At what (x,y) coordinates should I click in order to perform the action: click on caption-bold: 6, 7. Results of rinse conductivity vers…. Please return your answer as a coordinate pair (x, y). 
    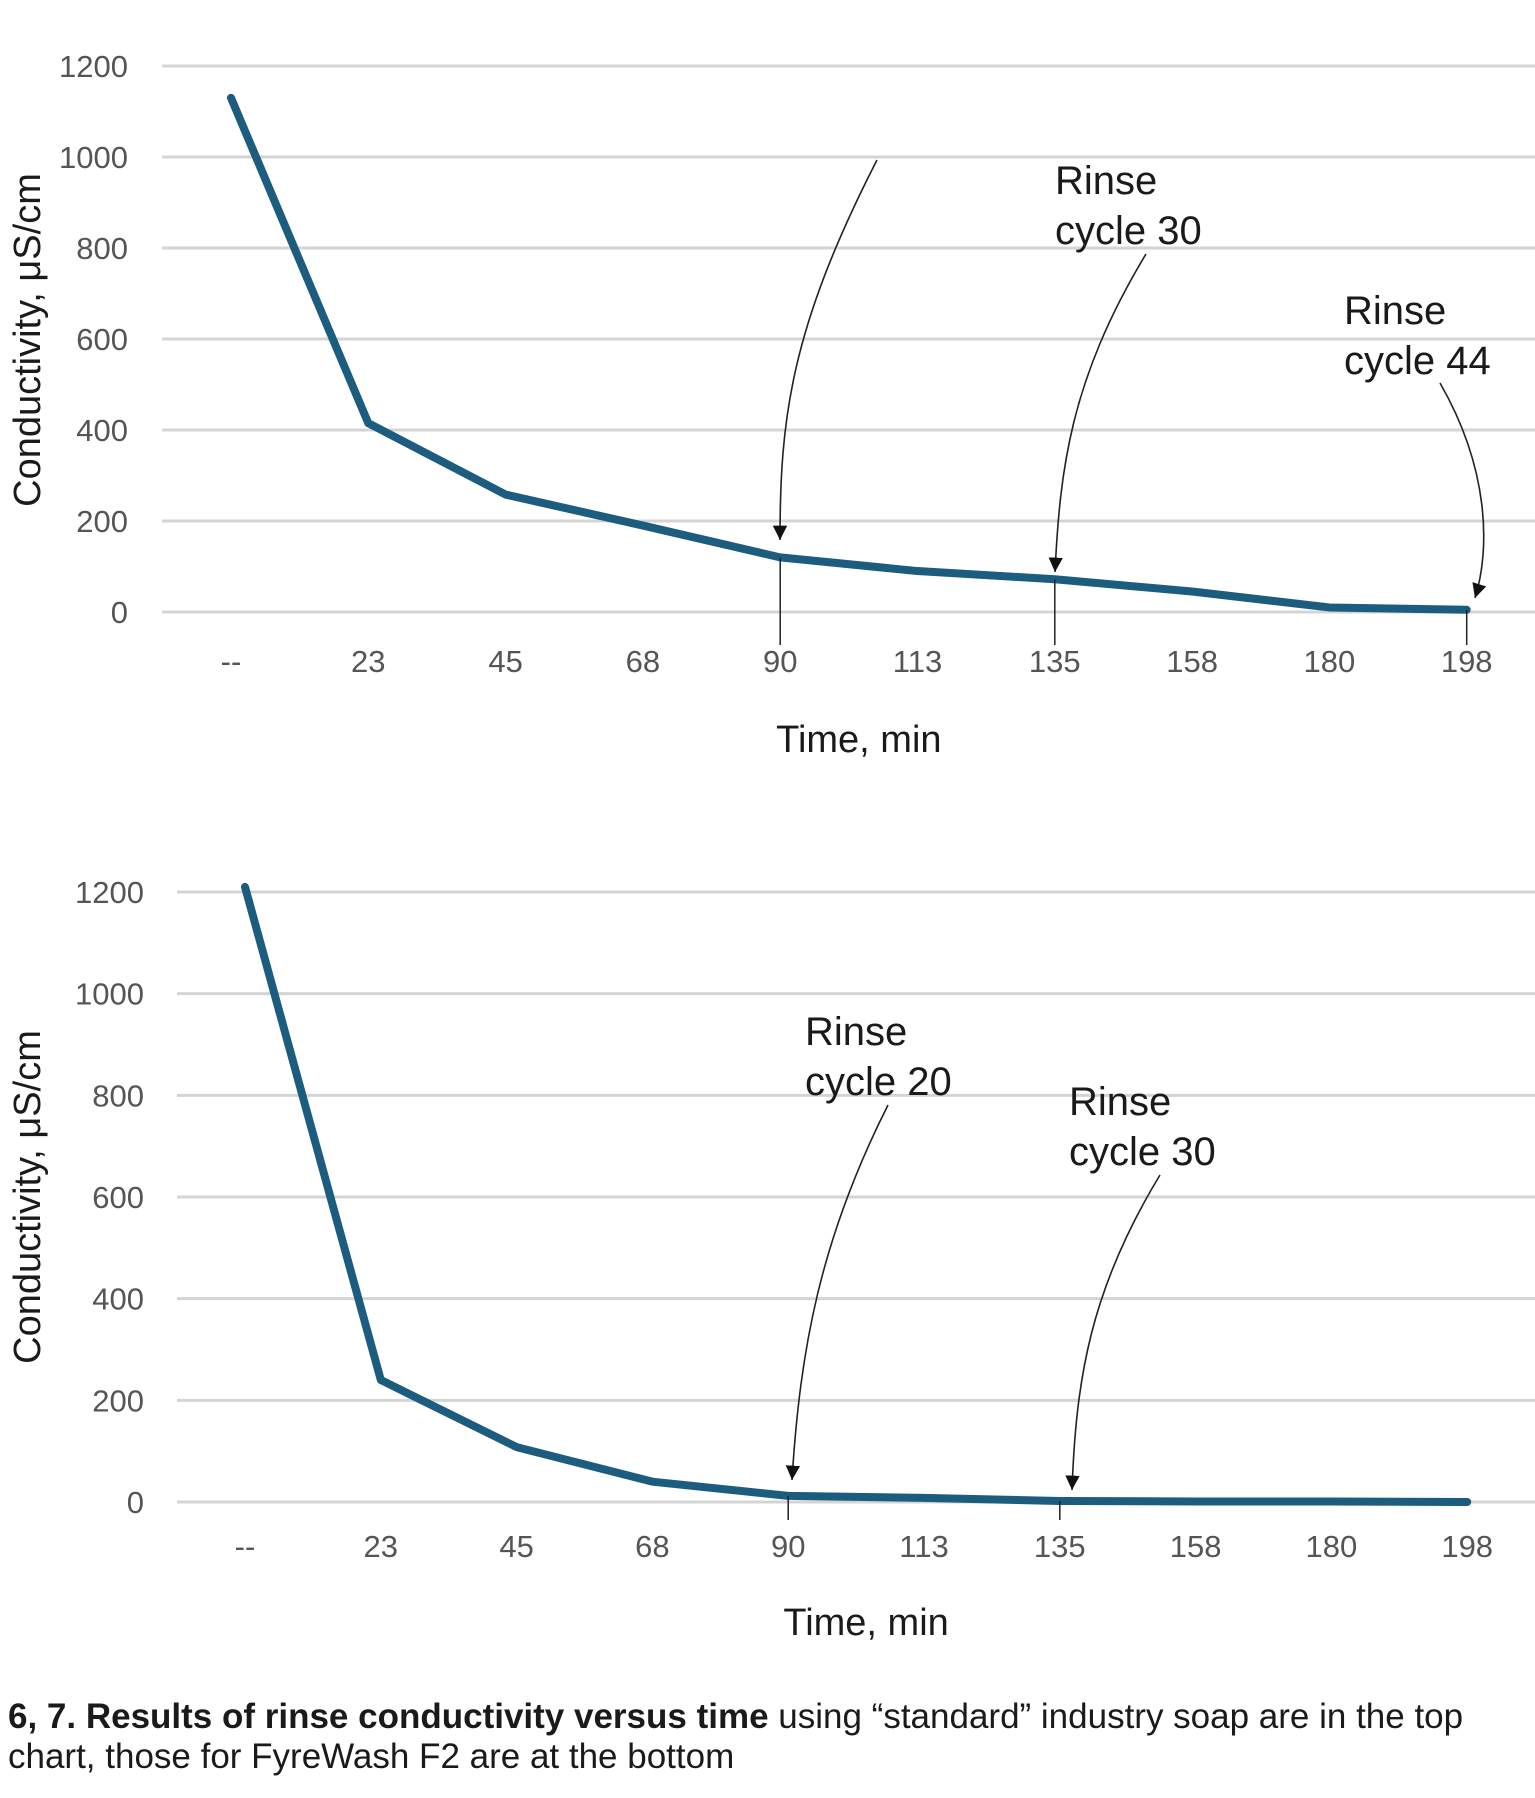
    Looking at the image, I should click on (388, 1716).